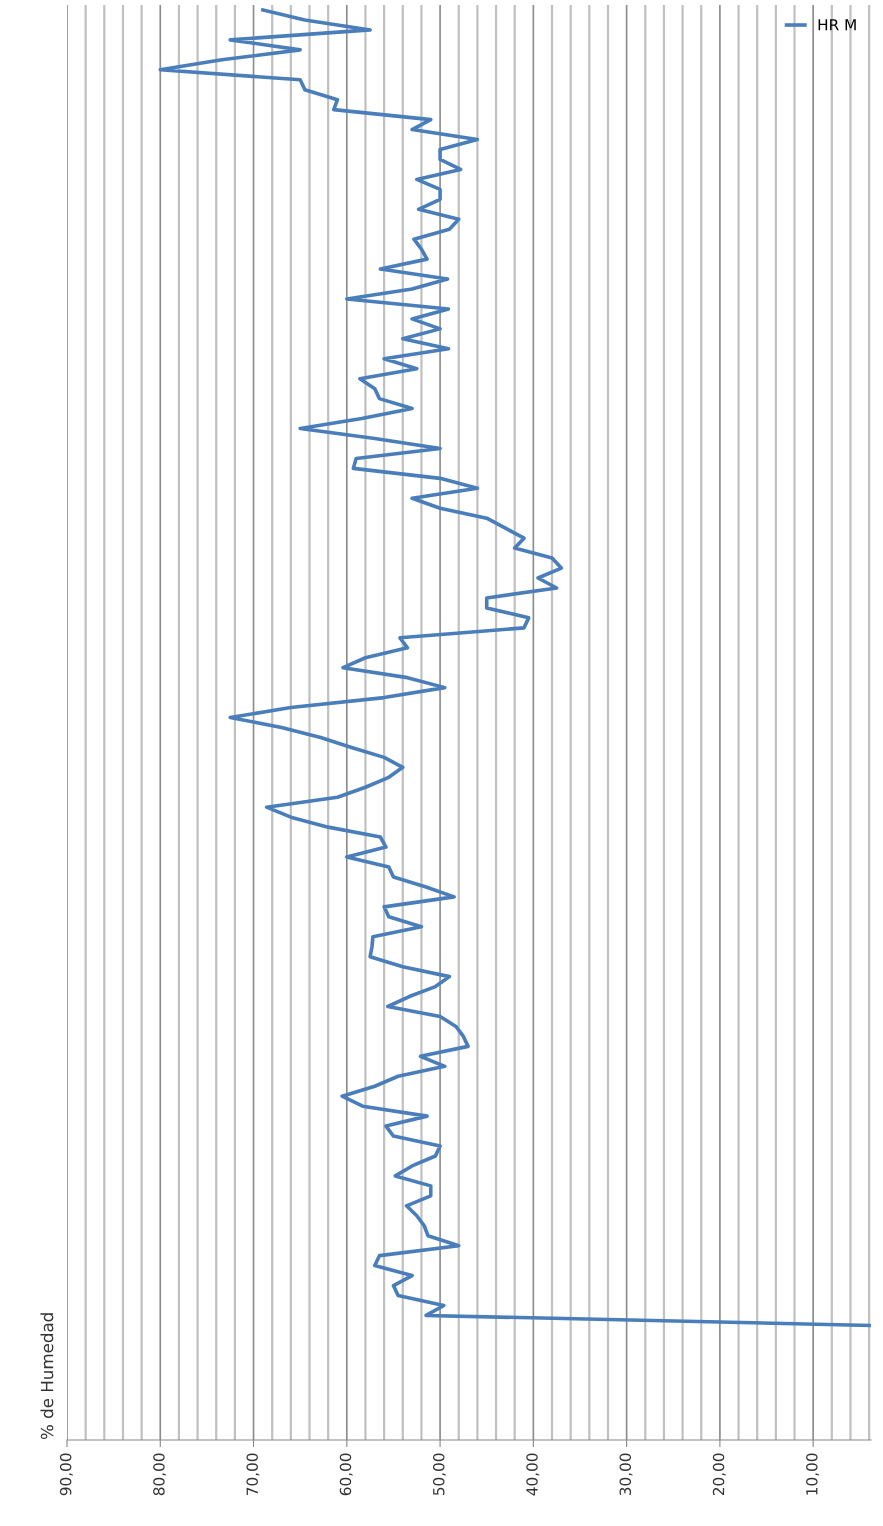 The height and width of the screenshot is (1526, 883). Describe the element at coordinates (837, 25) in the screenshot. I see `legend-label: HR M` at that location.